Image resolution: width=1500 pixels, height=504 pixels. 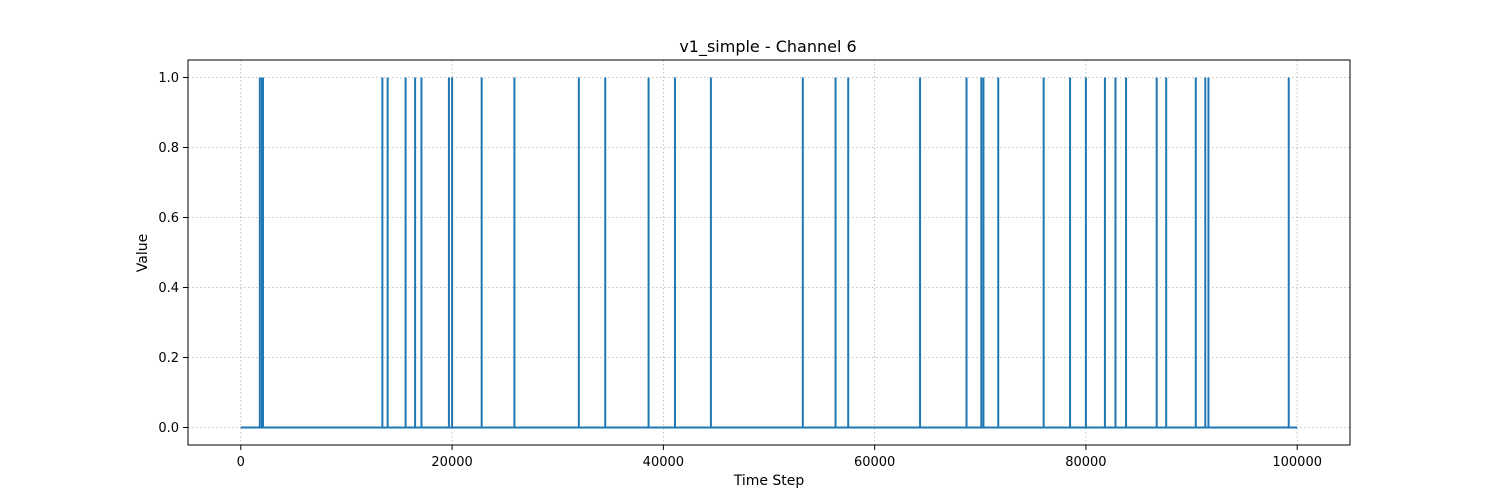 I want to click on y-tick-label: 0.8, so click(x=168, y=148).